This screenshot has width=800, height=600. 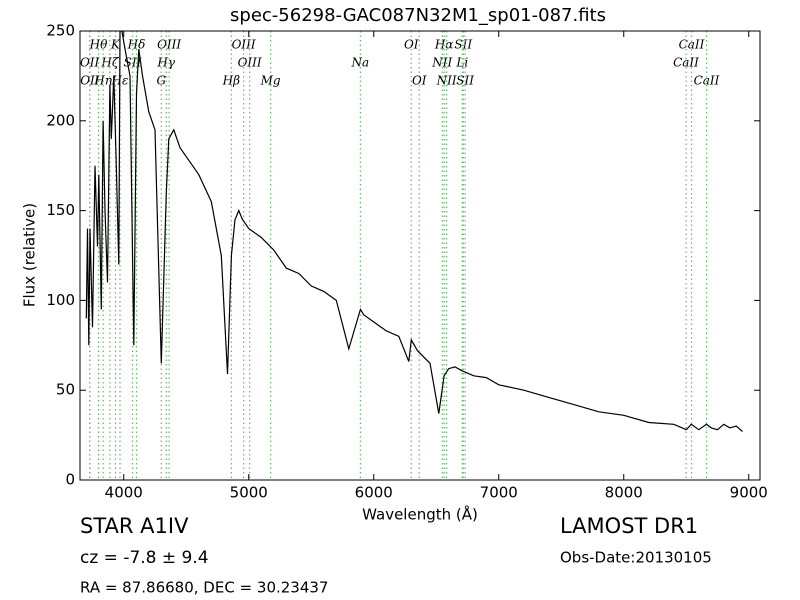 I want to click on x-tick-label: 5000, so click(x=249, y=493).